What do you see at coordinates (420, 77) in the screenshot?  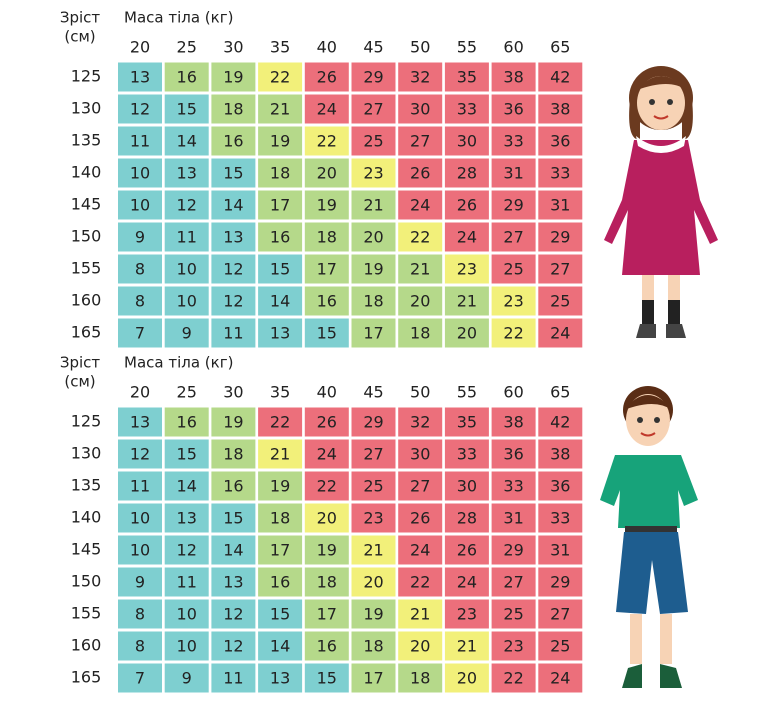 I see `cell-value: 32` at bounding box center [420, 77].